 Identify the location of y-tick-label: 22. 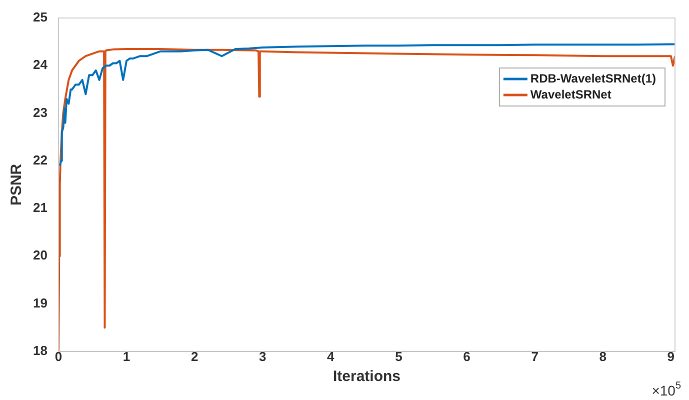
(40, 160).